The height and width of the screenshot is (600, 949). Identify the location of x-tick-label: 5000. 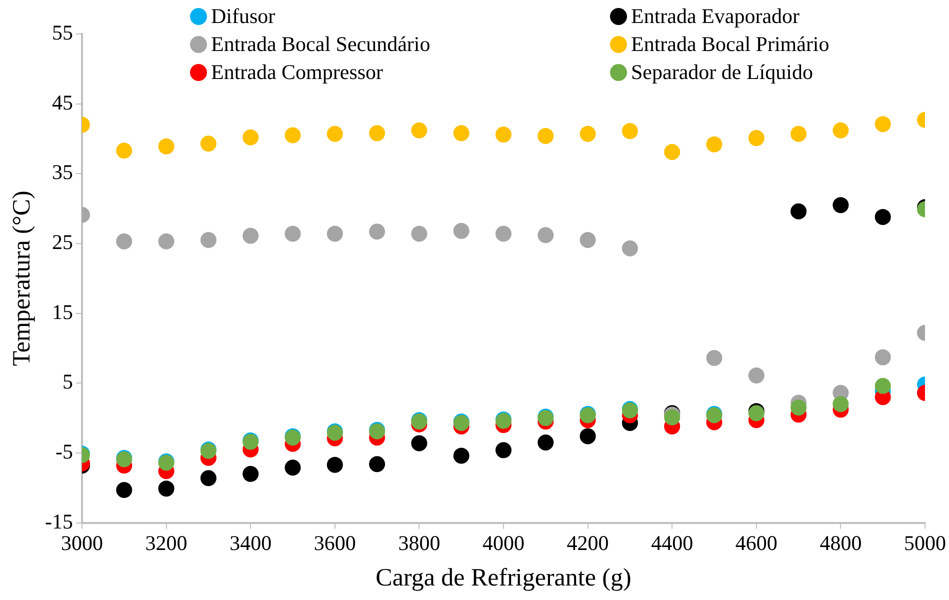
(925, 542).